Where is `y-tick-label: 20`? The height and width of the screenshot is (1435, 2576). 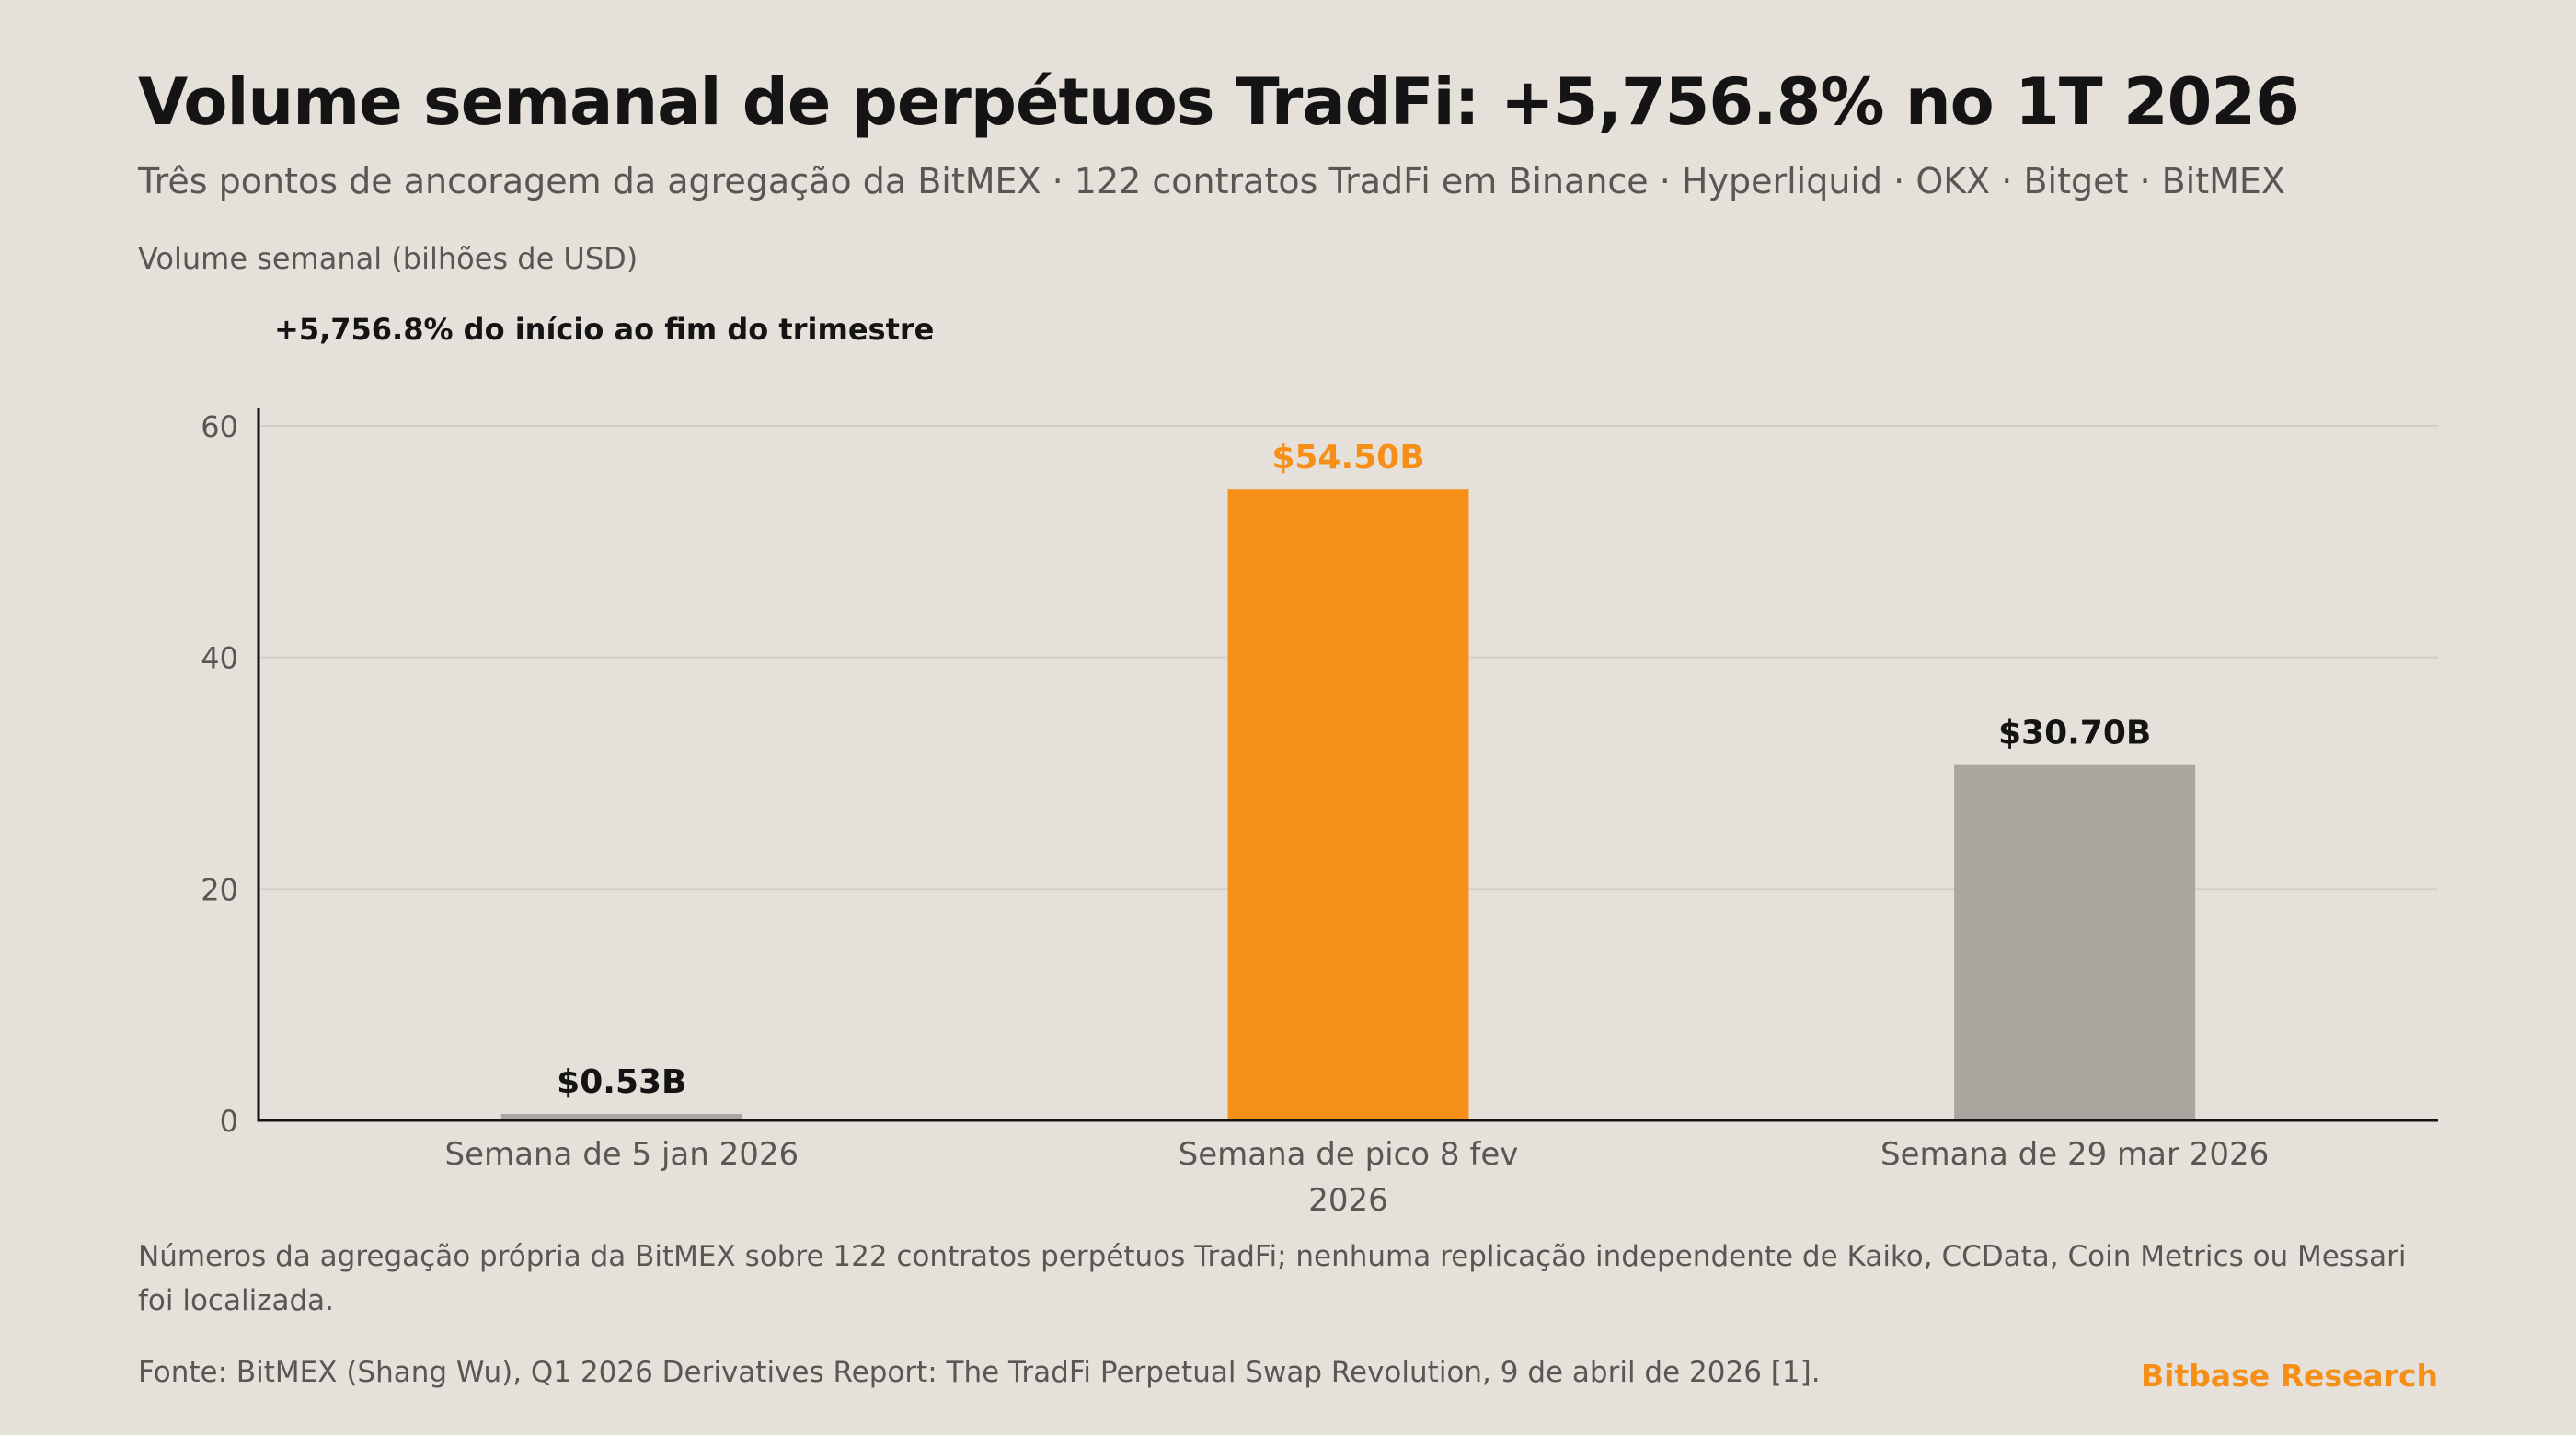 y-tick-label: 20 is located at coordinates (219, 889).